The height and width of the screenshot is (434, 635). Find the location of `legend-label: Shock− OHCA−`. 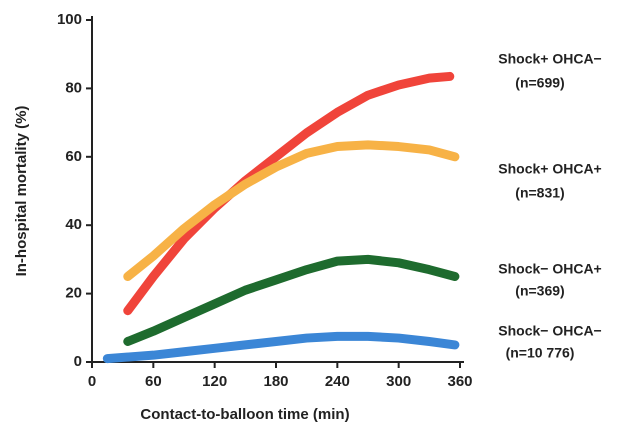

legend-label: Shock− OHCA− is located at coordinates (549, 331).